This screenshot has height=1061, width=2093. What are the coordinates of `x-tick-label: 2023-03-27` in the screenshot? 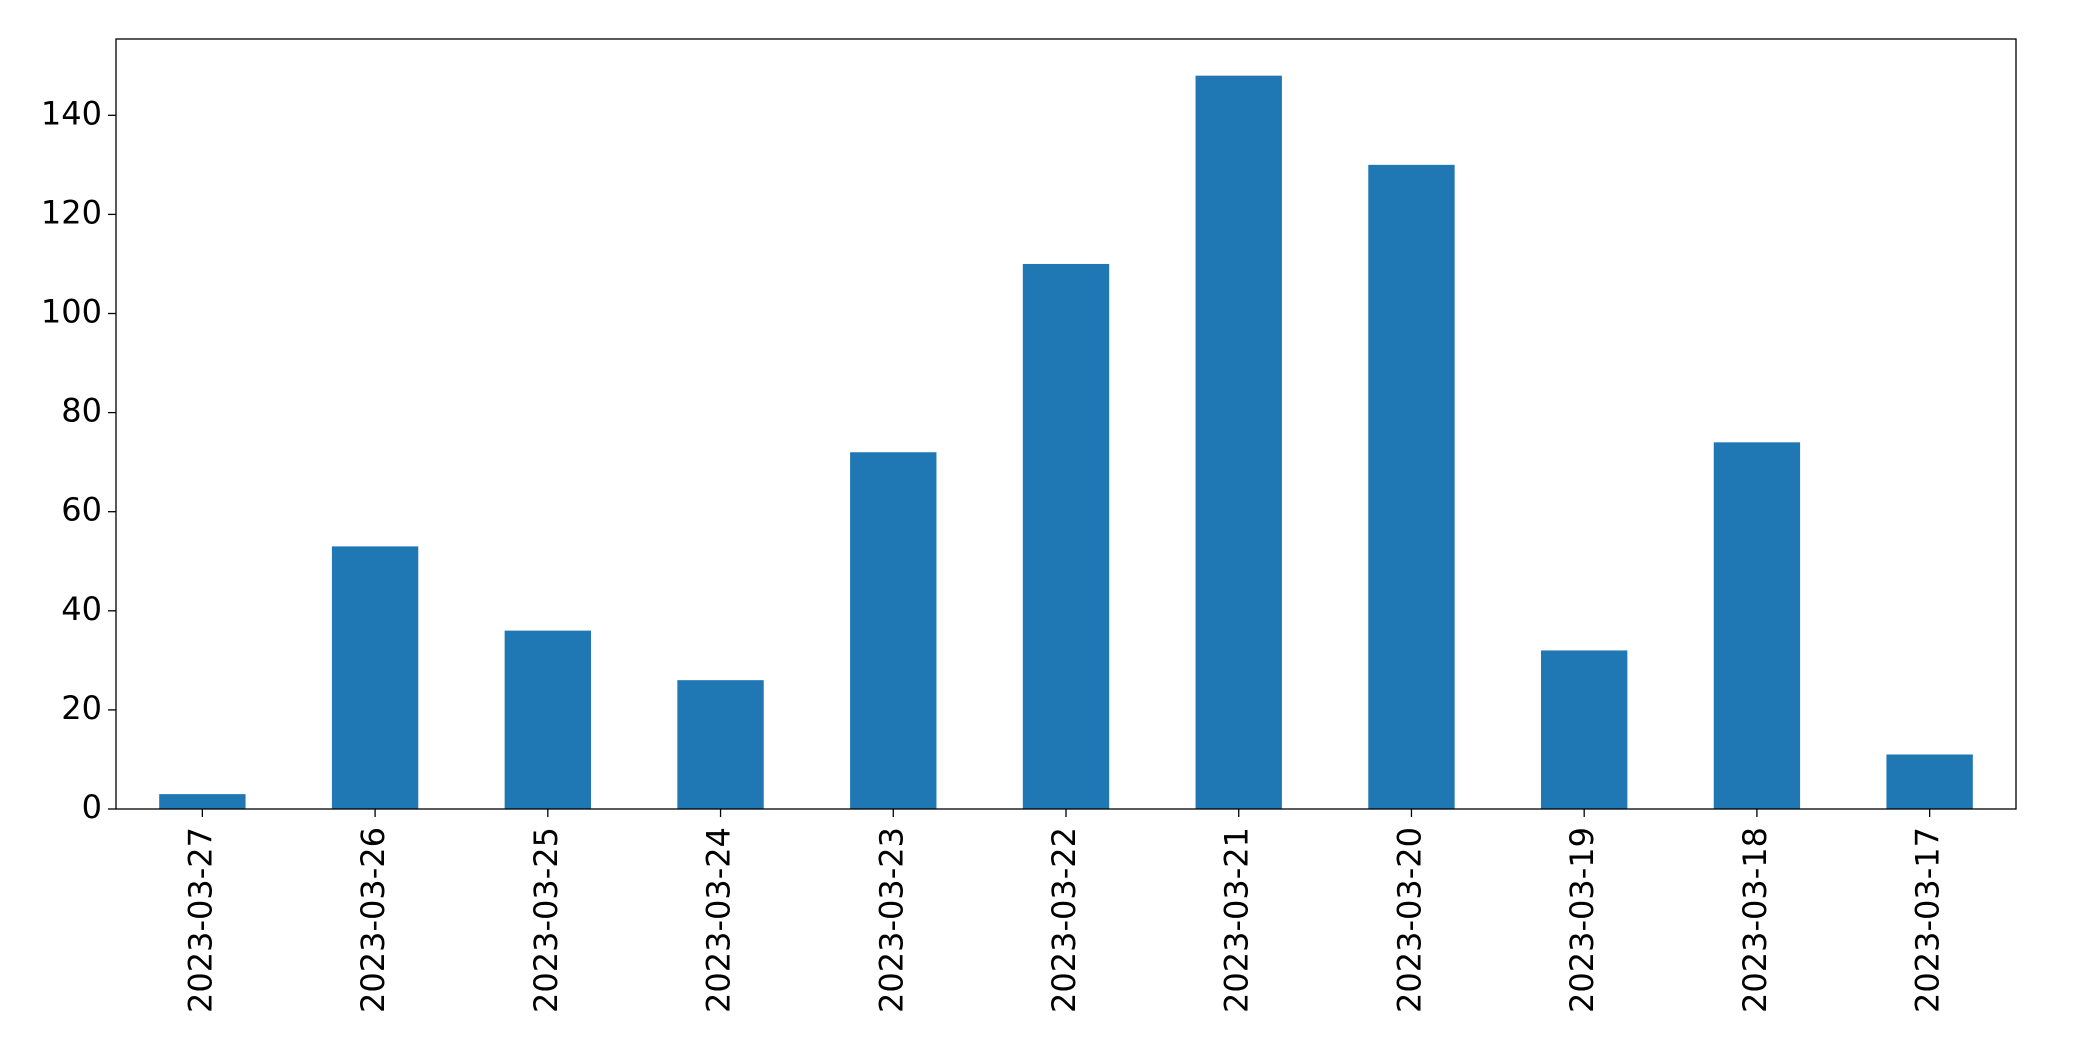 It's located at (200, 920).